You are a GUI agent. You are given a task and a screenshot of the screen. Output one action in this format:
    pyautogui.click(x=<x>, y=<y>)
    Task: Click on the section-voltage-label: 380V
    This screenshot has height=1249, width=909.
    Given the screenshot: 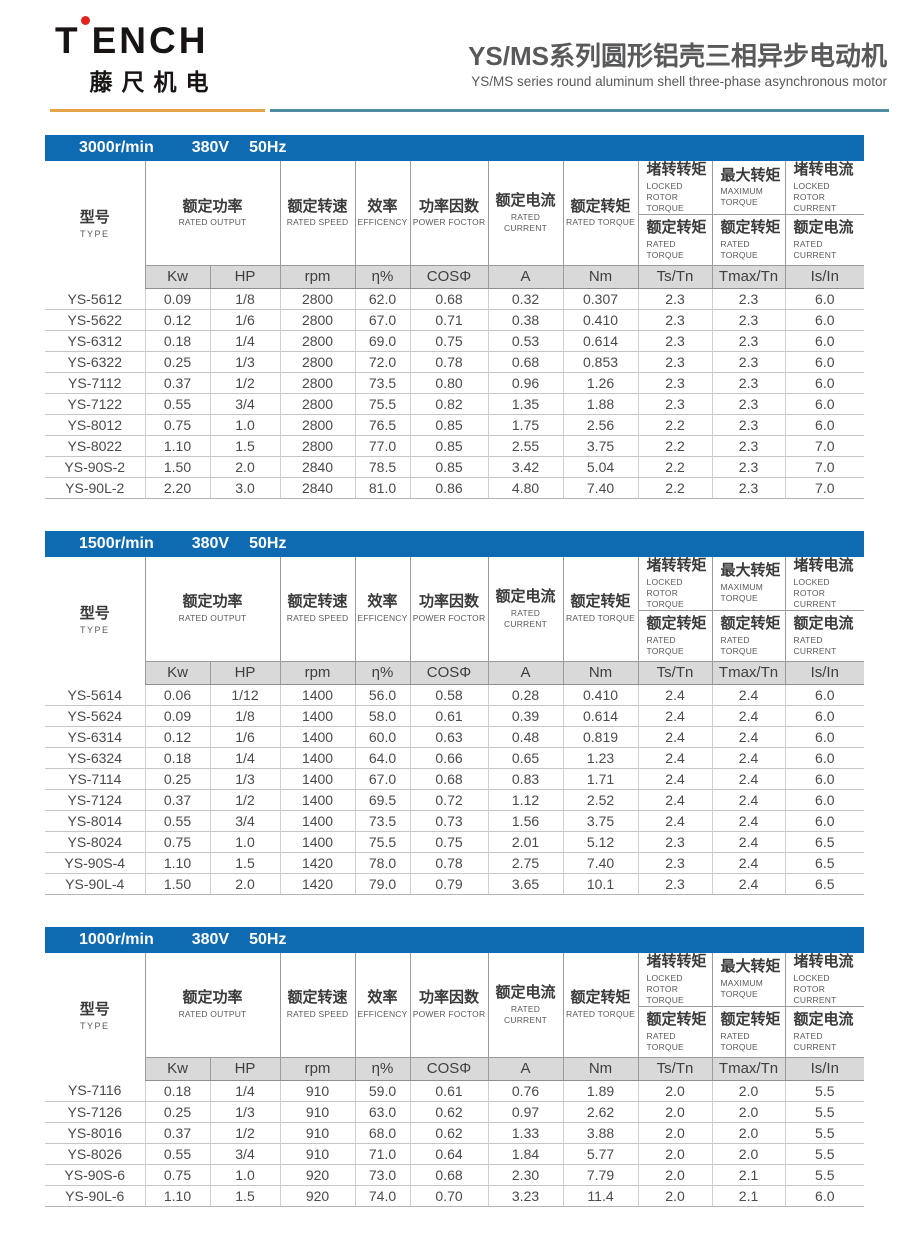 What is the action you would take?
    pyautogui.click(x=210, y=939)
    